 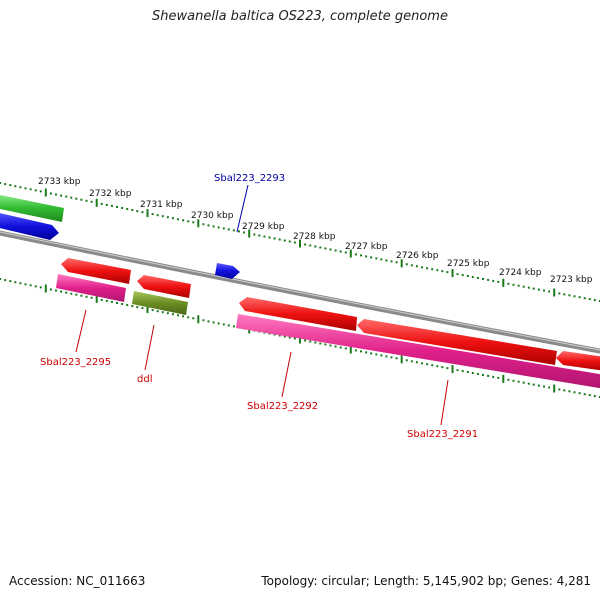 I want to click on tick-label-2723: 2723 kbp, so click(x=571, y=280).